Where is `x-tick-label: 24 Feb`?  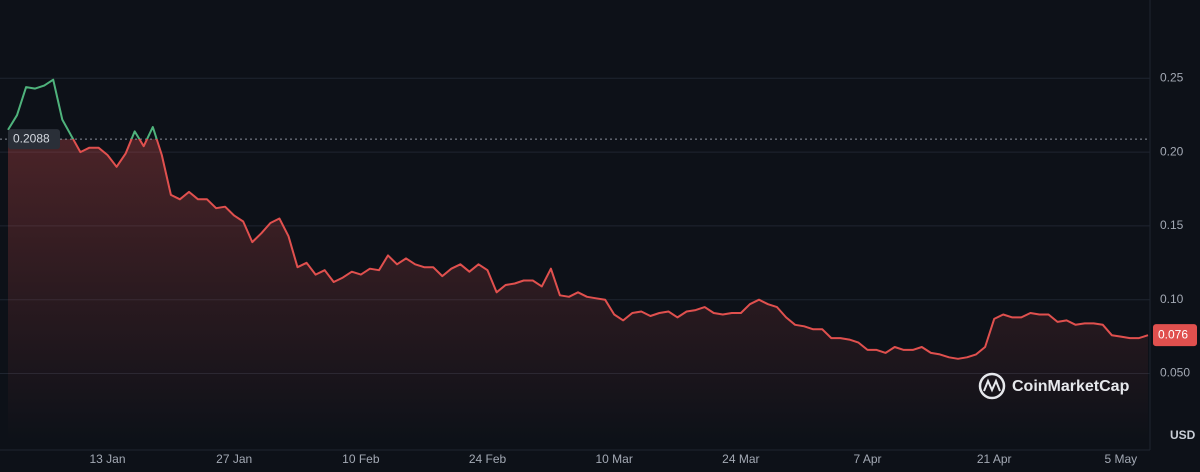 x-tick-label: 24 Feb is located at coordinates (488, 459).